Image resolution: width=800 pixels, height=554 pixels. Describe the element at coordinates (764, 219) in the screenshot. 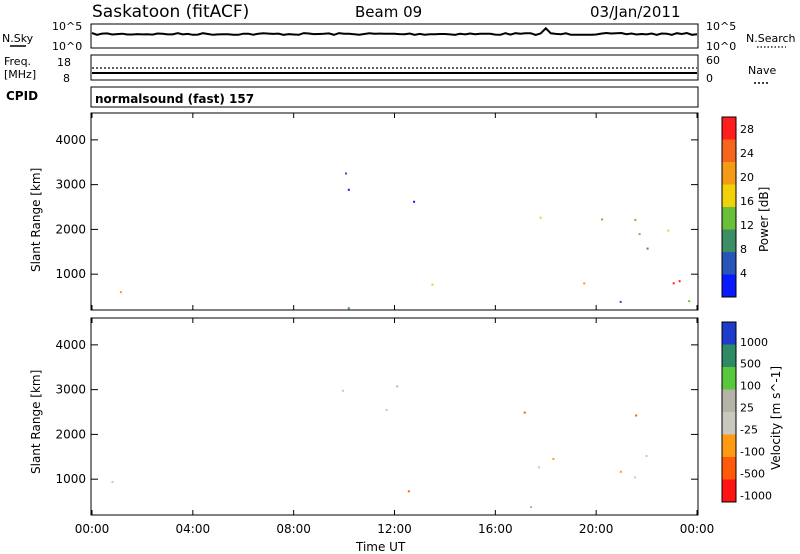

I see `power-colorbar-label: Power [dB]` at that location.